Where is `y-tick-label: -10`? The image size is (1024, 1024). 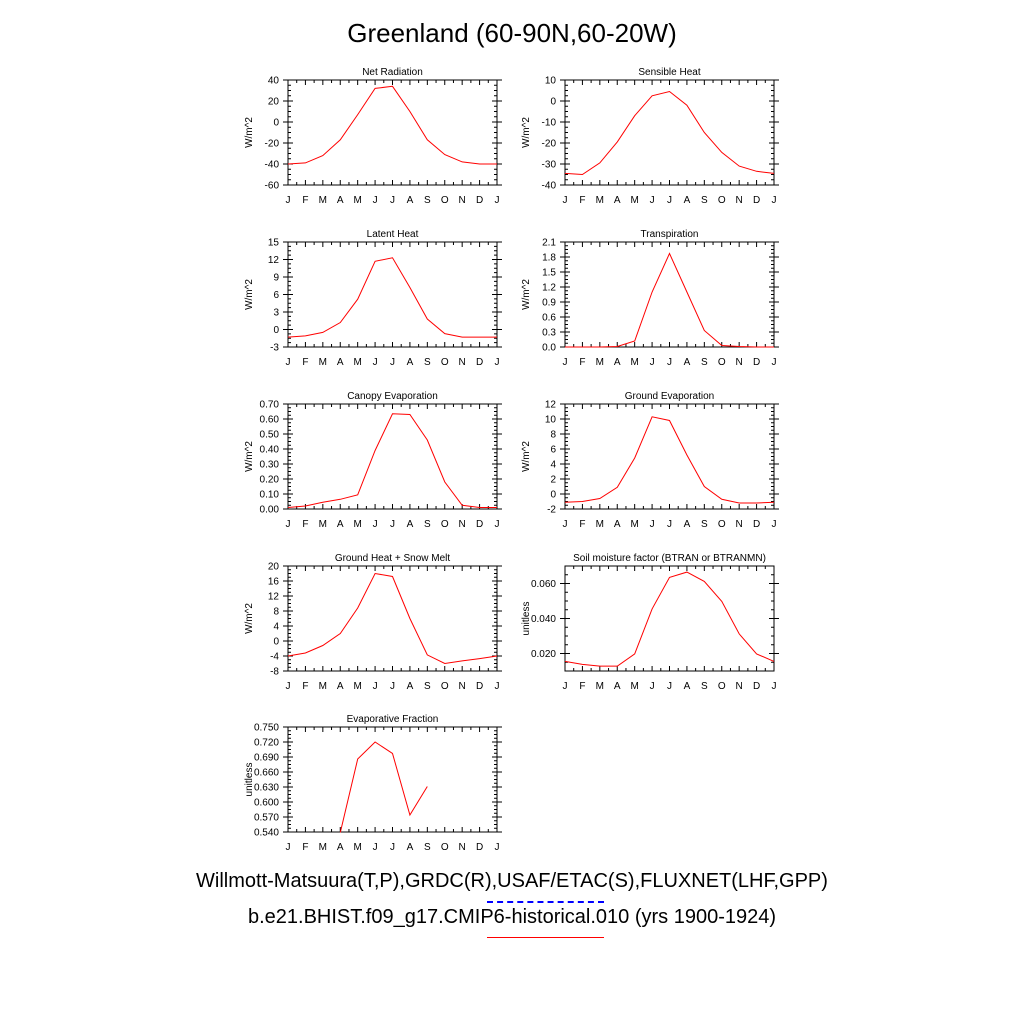 y-tick-label: -10 is located at coordinates (549, 123).